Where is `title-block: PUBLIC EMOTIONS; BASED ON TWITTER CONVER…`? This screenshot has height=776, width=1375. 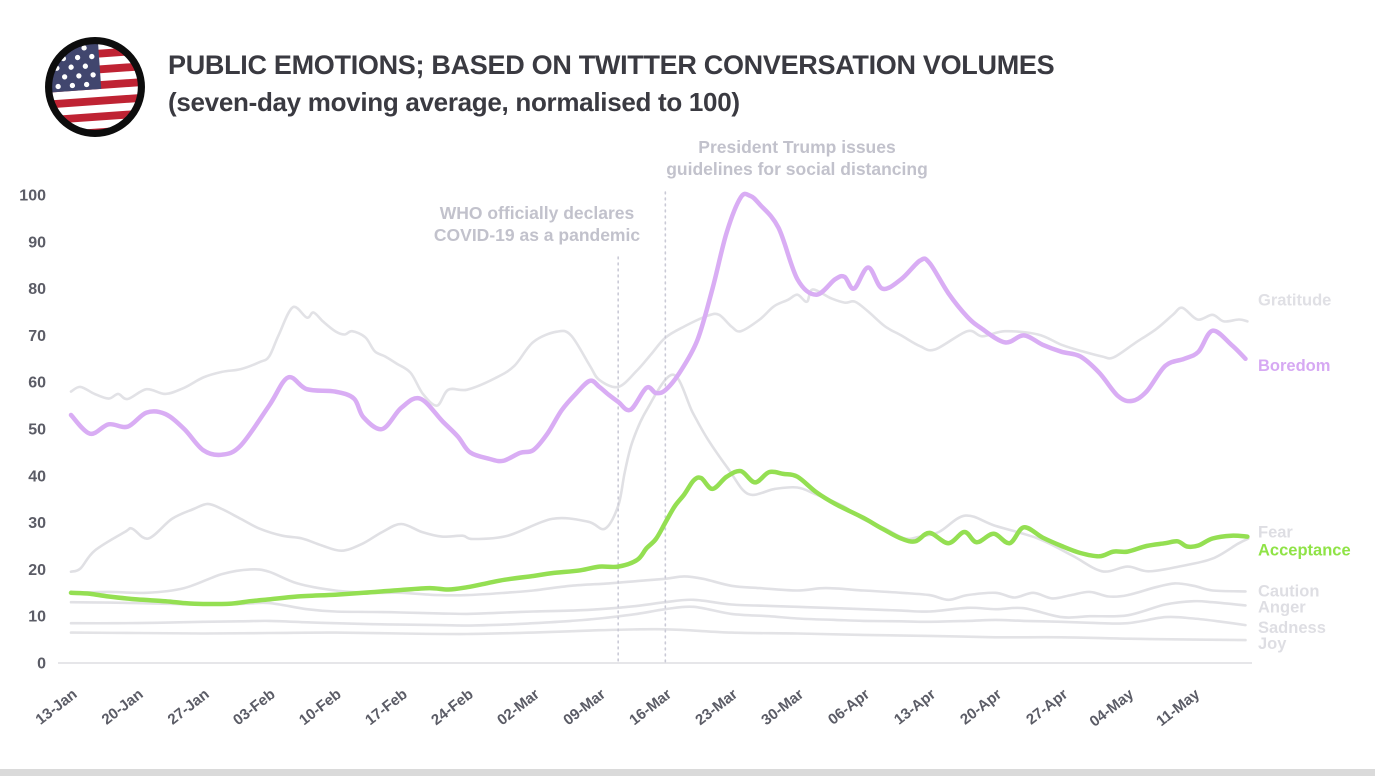
title-block: PUBLIC EMOTIONS; BASED ON TWITTER CONVER… is located at coordinates (611, 84).